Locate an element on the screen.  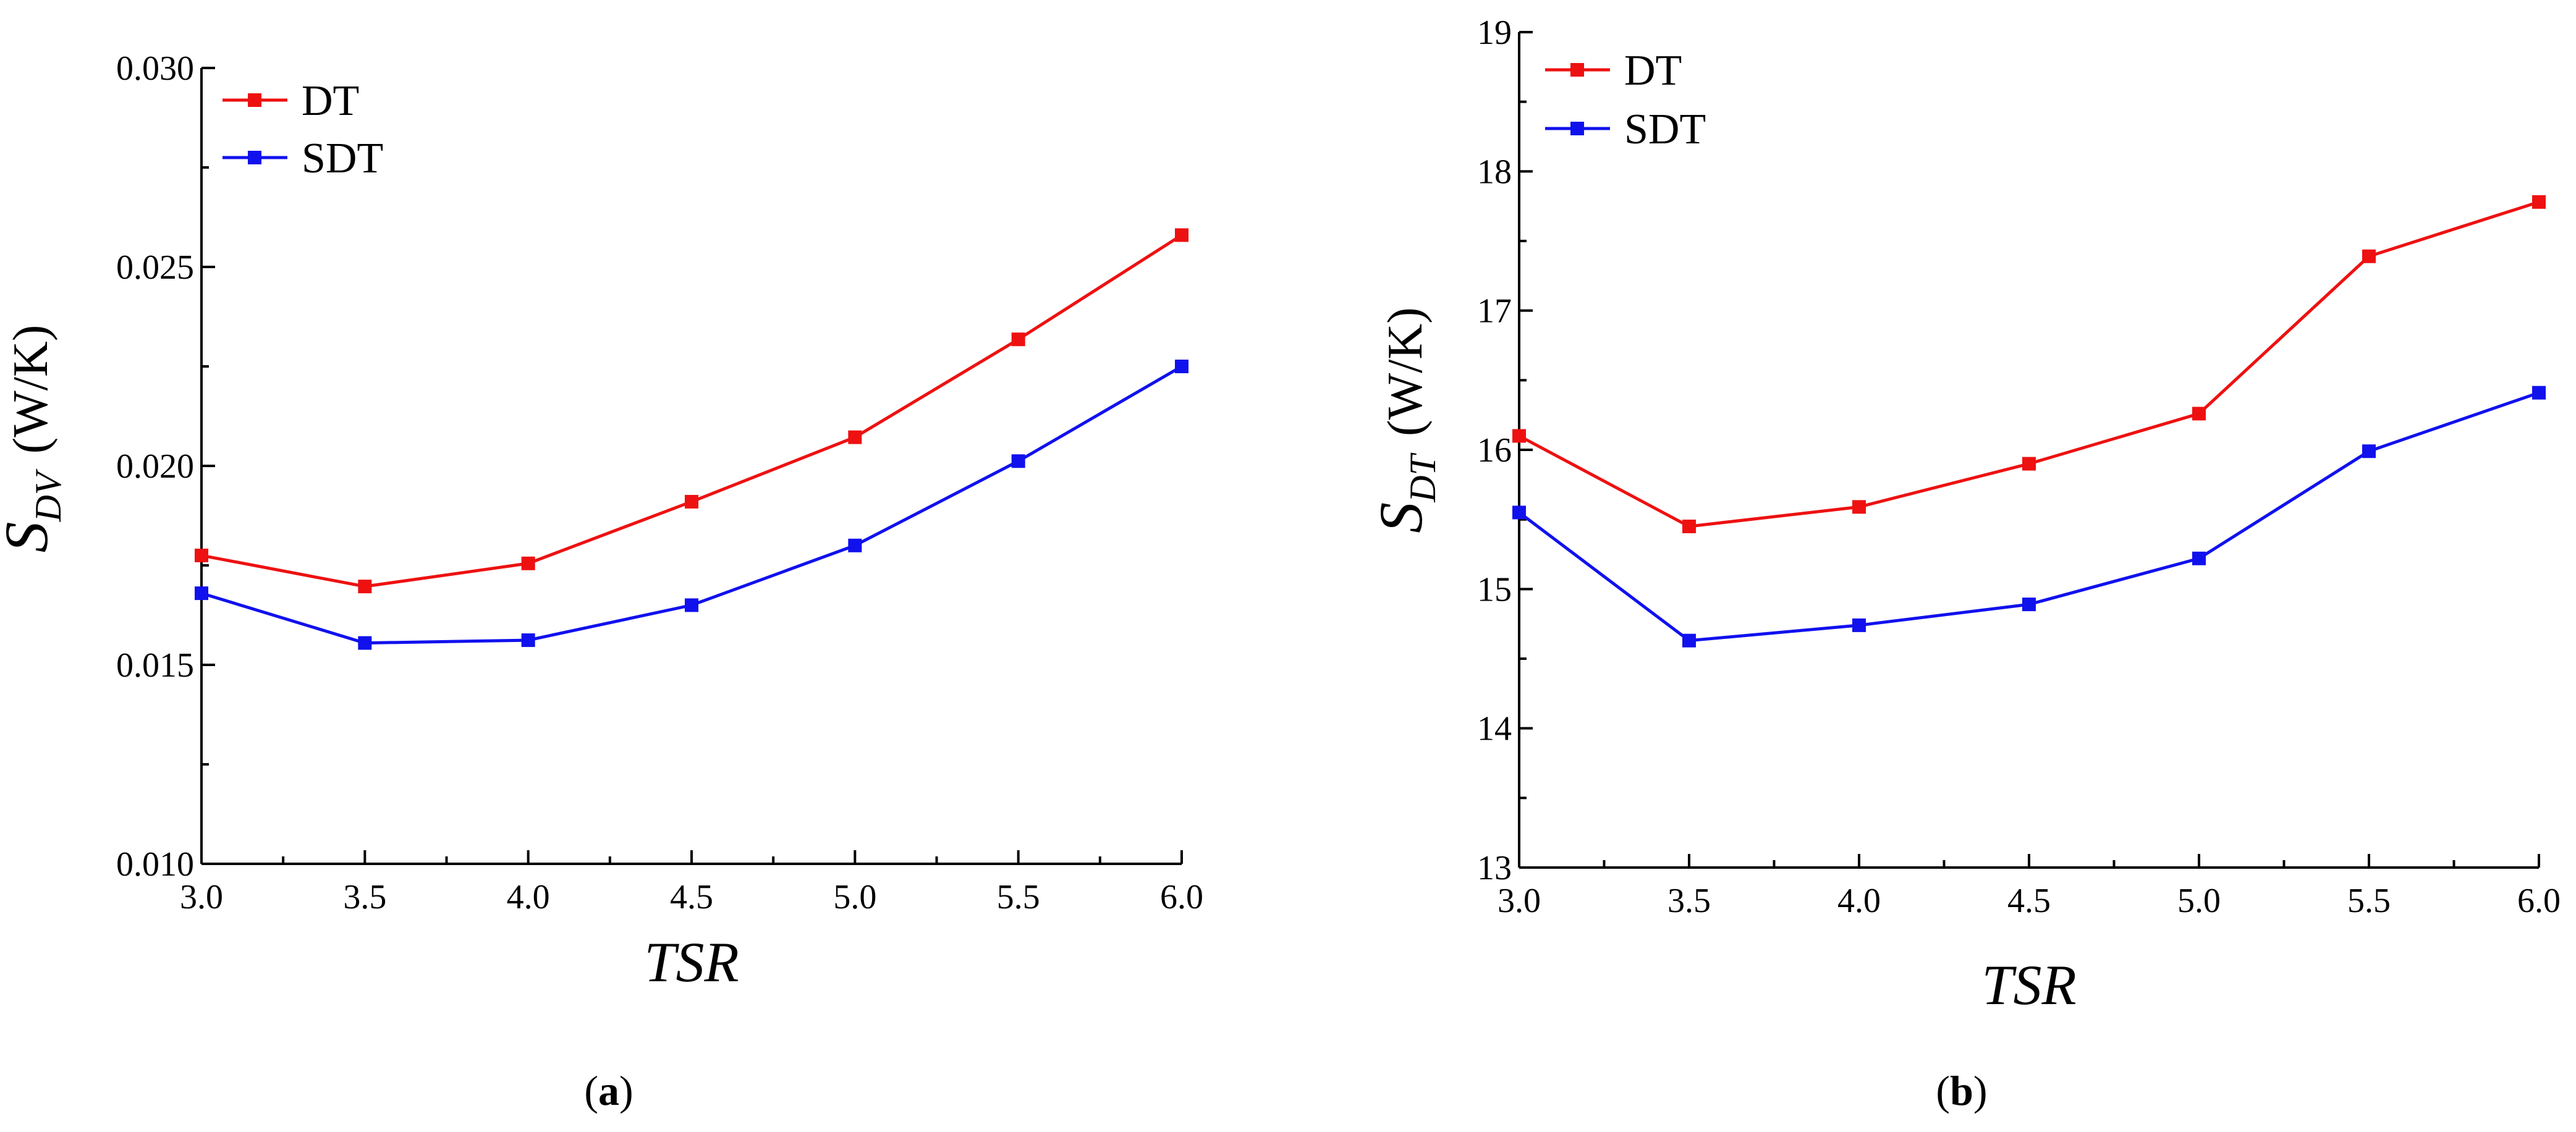
y-tick-label: 19 is located at coordinates (1494, 33).